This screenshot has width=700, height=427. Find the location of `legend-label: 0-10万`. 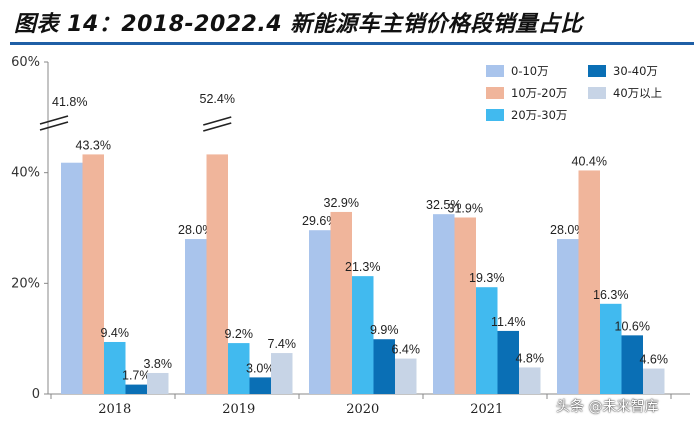

legend-label: 0-10万 is located at coordinates (530, 71).